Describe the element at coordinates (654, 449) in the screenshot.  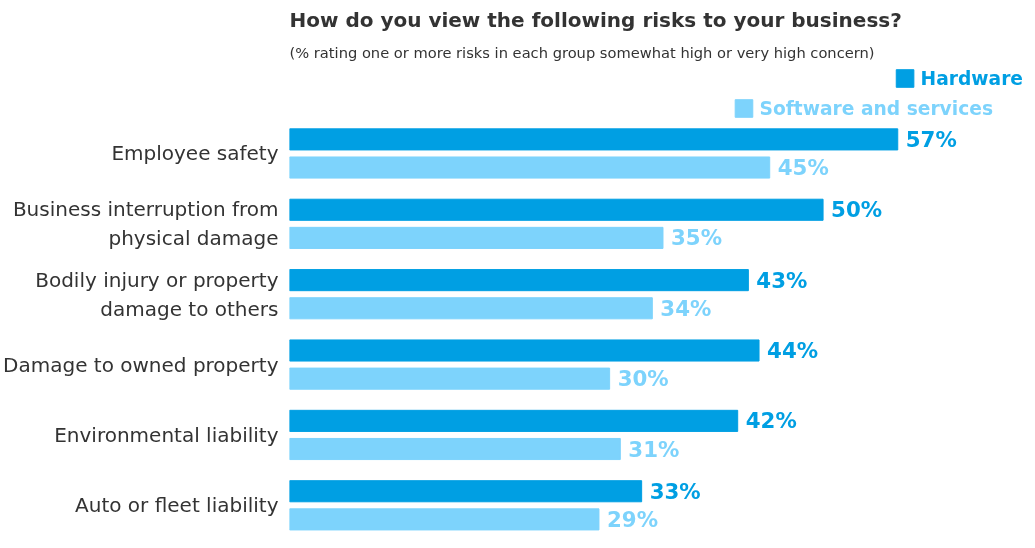
I see `data-label: 31%` at that location.